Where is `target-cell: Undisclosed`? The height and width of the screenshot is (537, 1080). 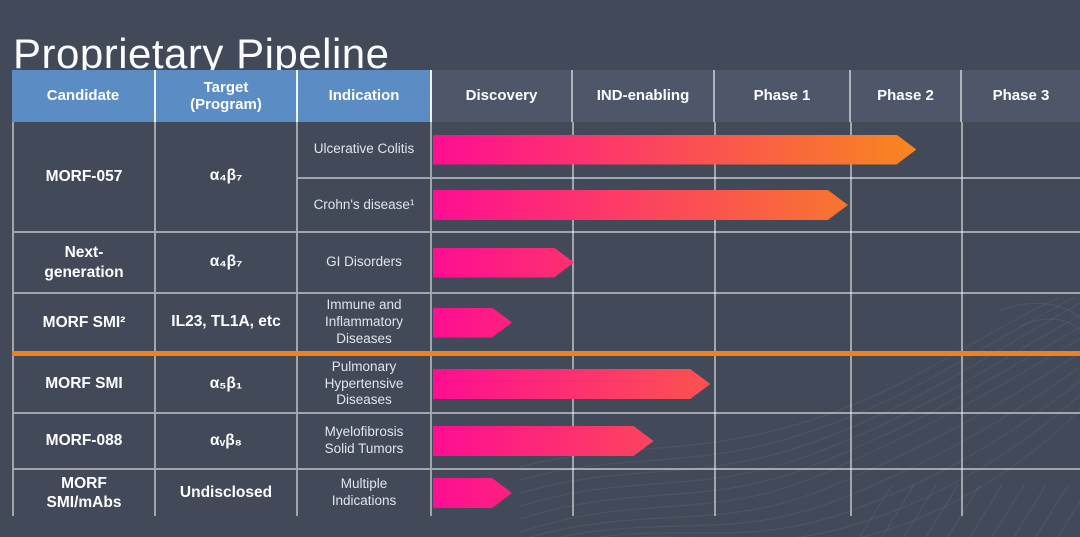 target-cell: Undisclosed is located at coordinates (227, 493).